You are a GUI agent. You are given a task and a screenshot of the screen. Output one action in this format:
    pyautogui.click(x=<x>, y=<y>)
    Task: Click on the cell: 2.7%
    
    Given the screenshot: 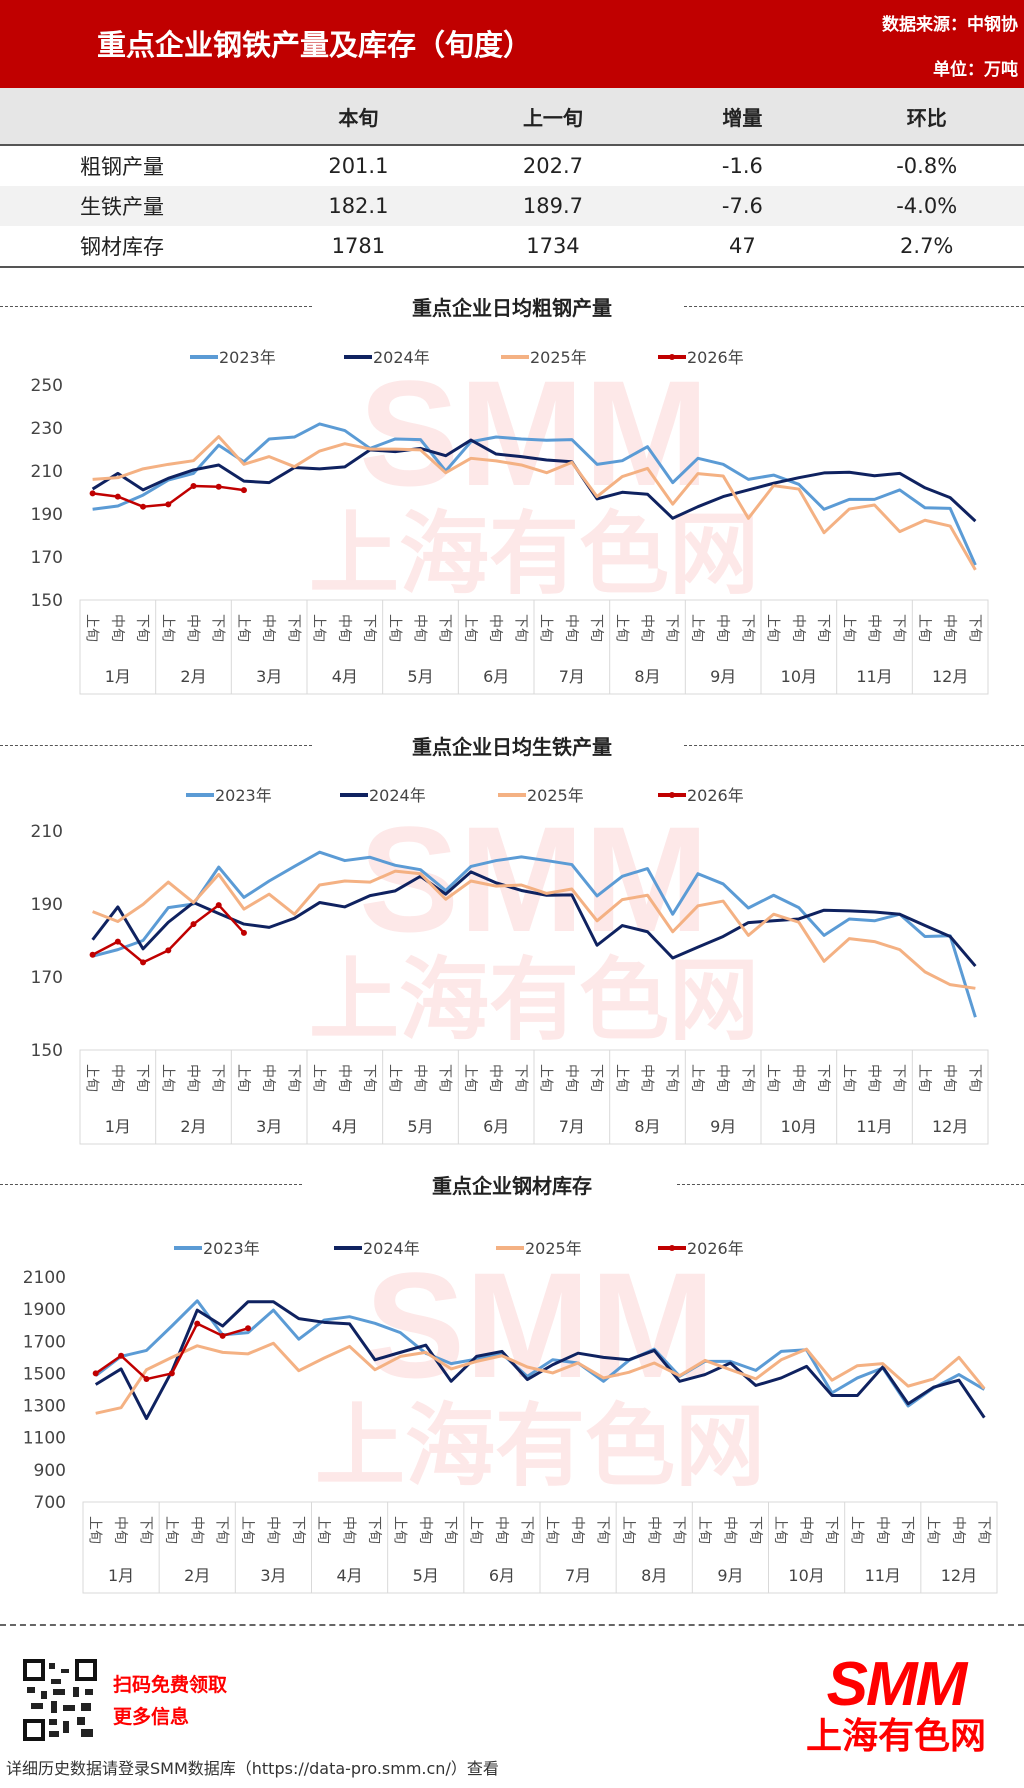 What is the action you would take?
    pyautogui.click(x=926, y=247)
    